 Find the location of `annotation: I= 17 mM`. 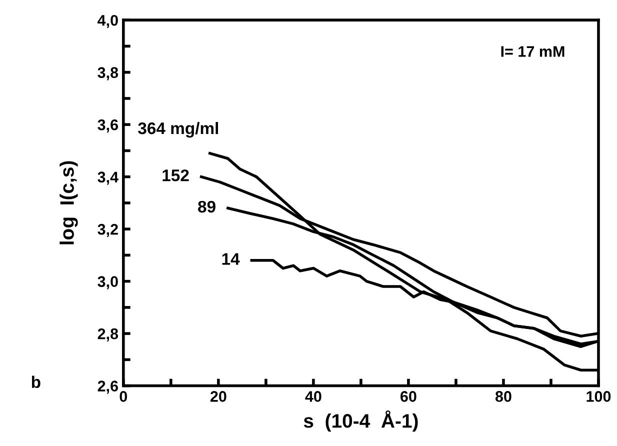

annotation: I= 17 mM is located at coordinates (532, 51).